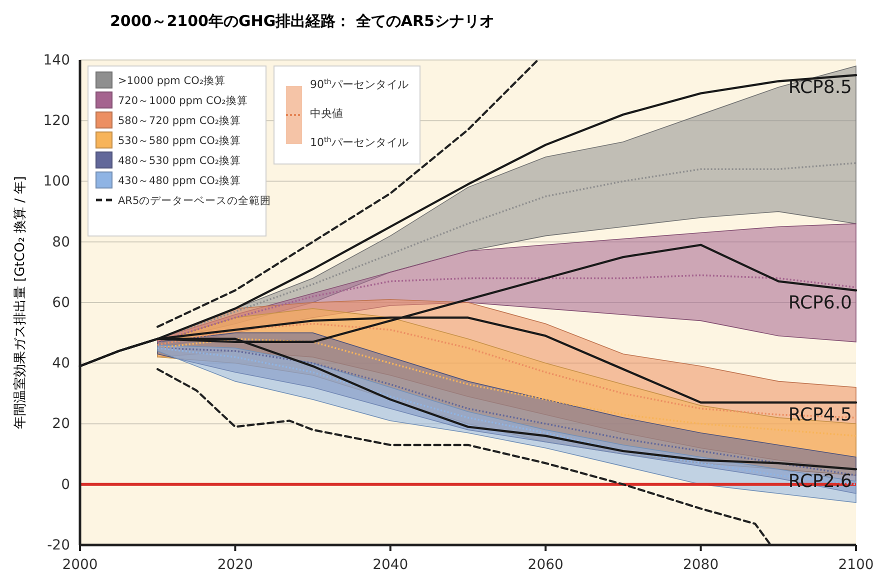 This screenshot has width=878, height=579. What do you see at coordinates (183, 101) in the screenshot?
I see `legend-label: 720～1000 ppm CO₂換算` at bounding box center [183, 101].